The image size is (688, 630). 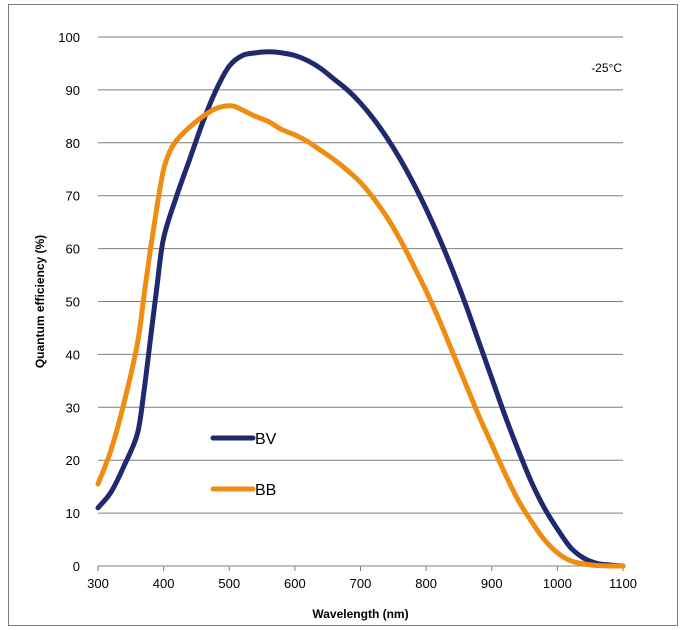 I want to click on y-tick-label: 100, so click(x=69, y=37).